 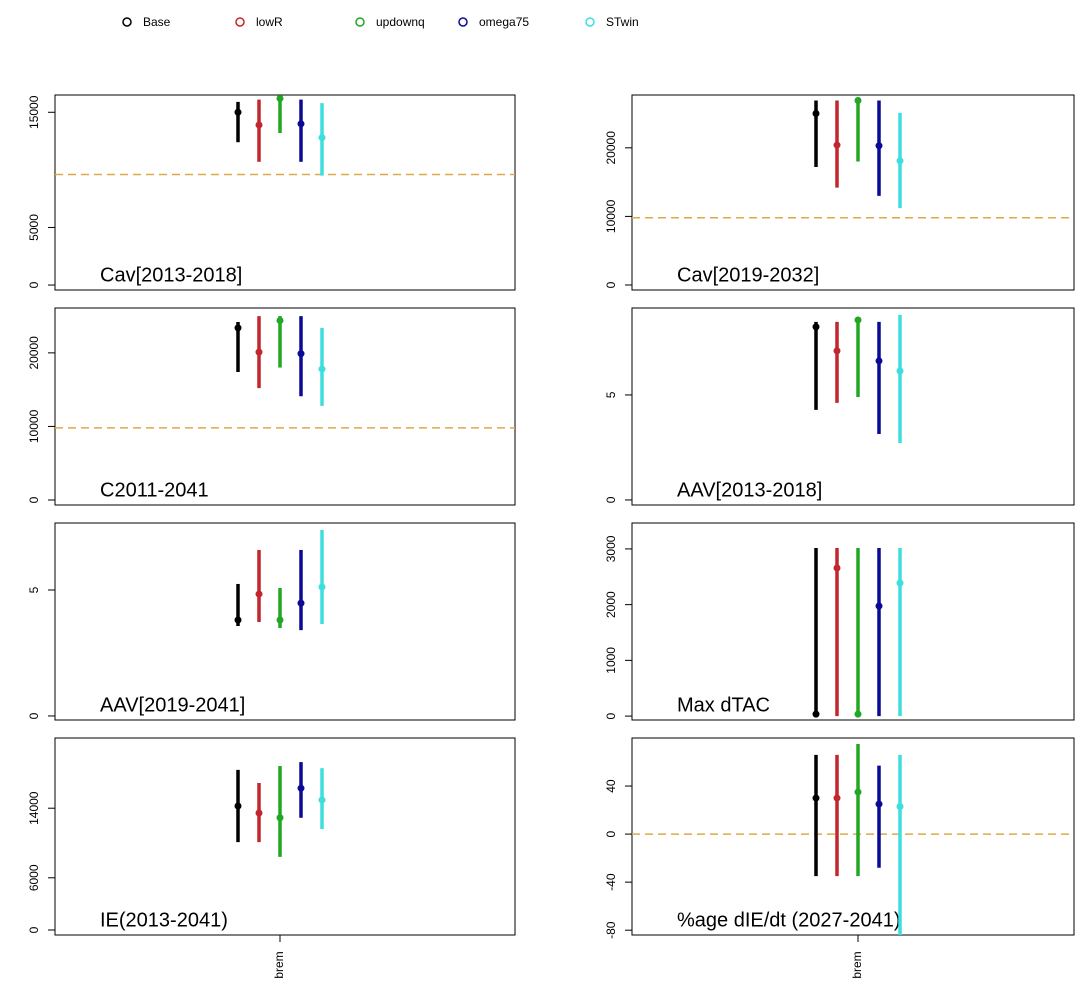 What do you see at coordinates (723, 705) in the screenshot?
I see `panel-label: Max dTAC` at bounding box center [723, 705].